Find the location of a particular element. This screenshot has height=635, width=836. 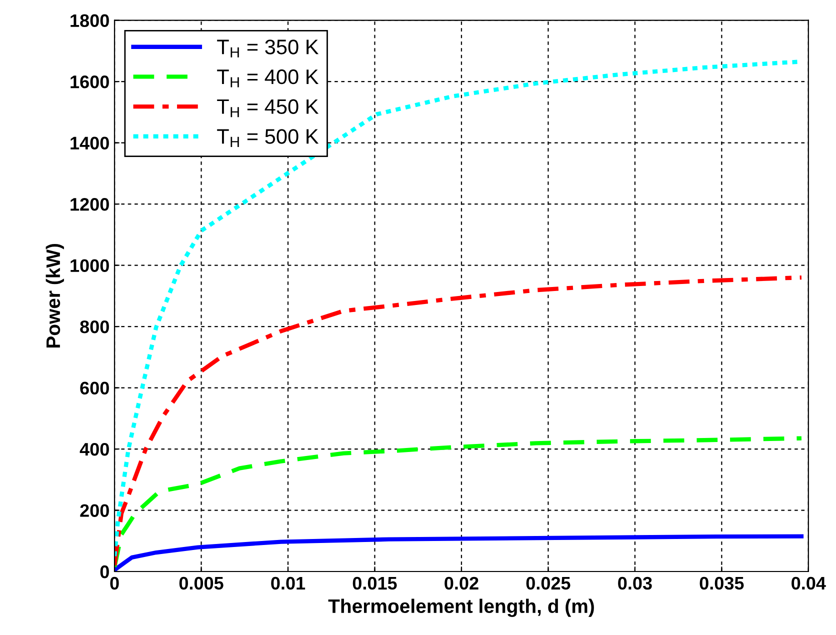

legend-label: T$_{H}$ = 450 K is located at coordinates (268, 108).